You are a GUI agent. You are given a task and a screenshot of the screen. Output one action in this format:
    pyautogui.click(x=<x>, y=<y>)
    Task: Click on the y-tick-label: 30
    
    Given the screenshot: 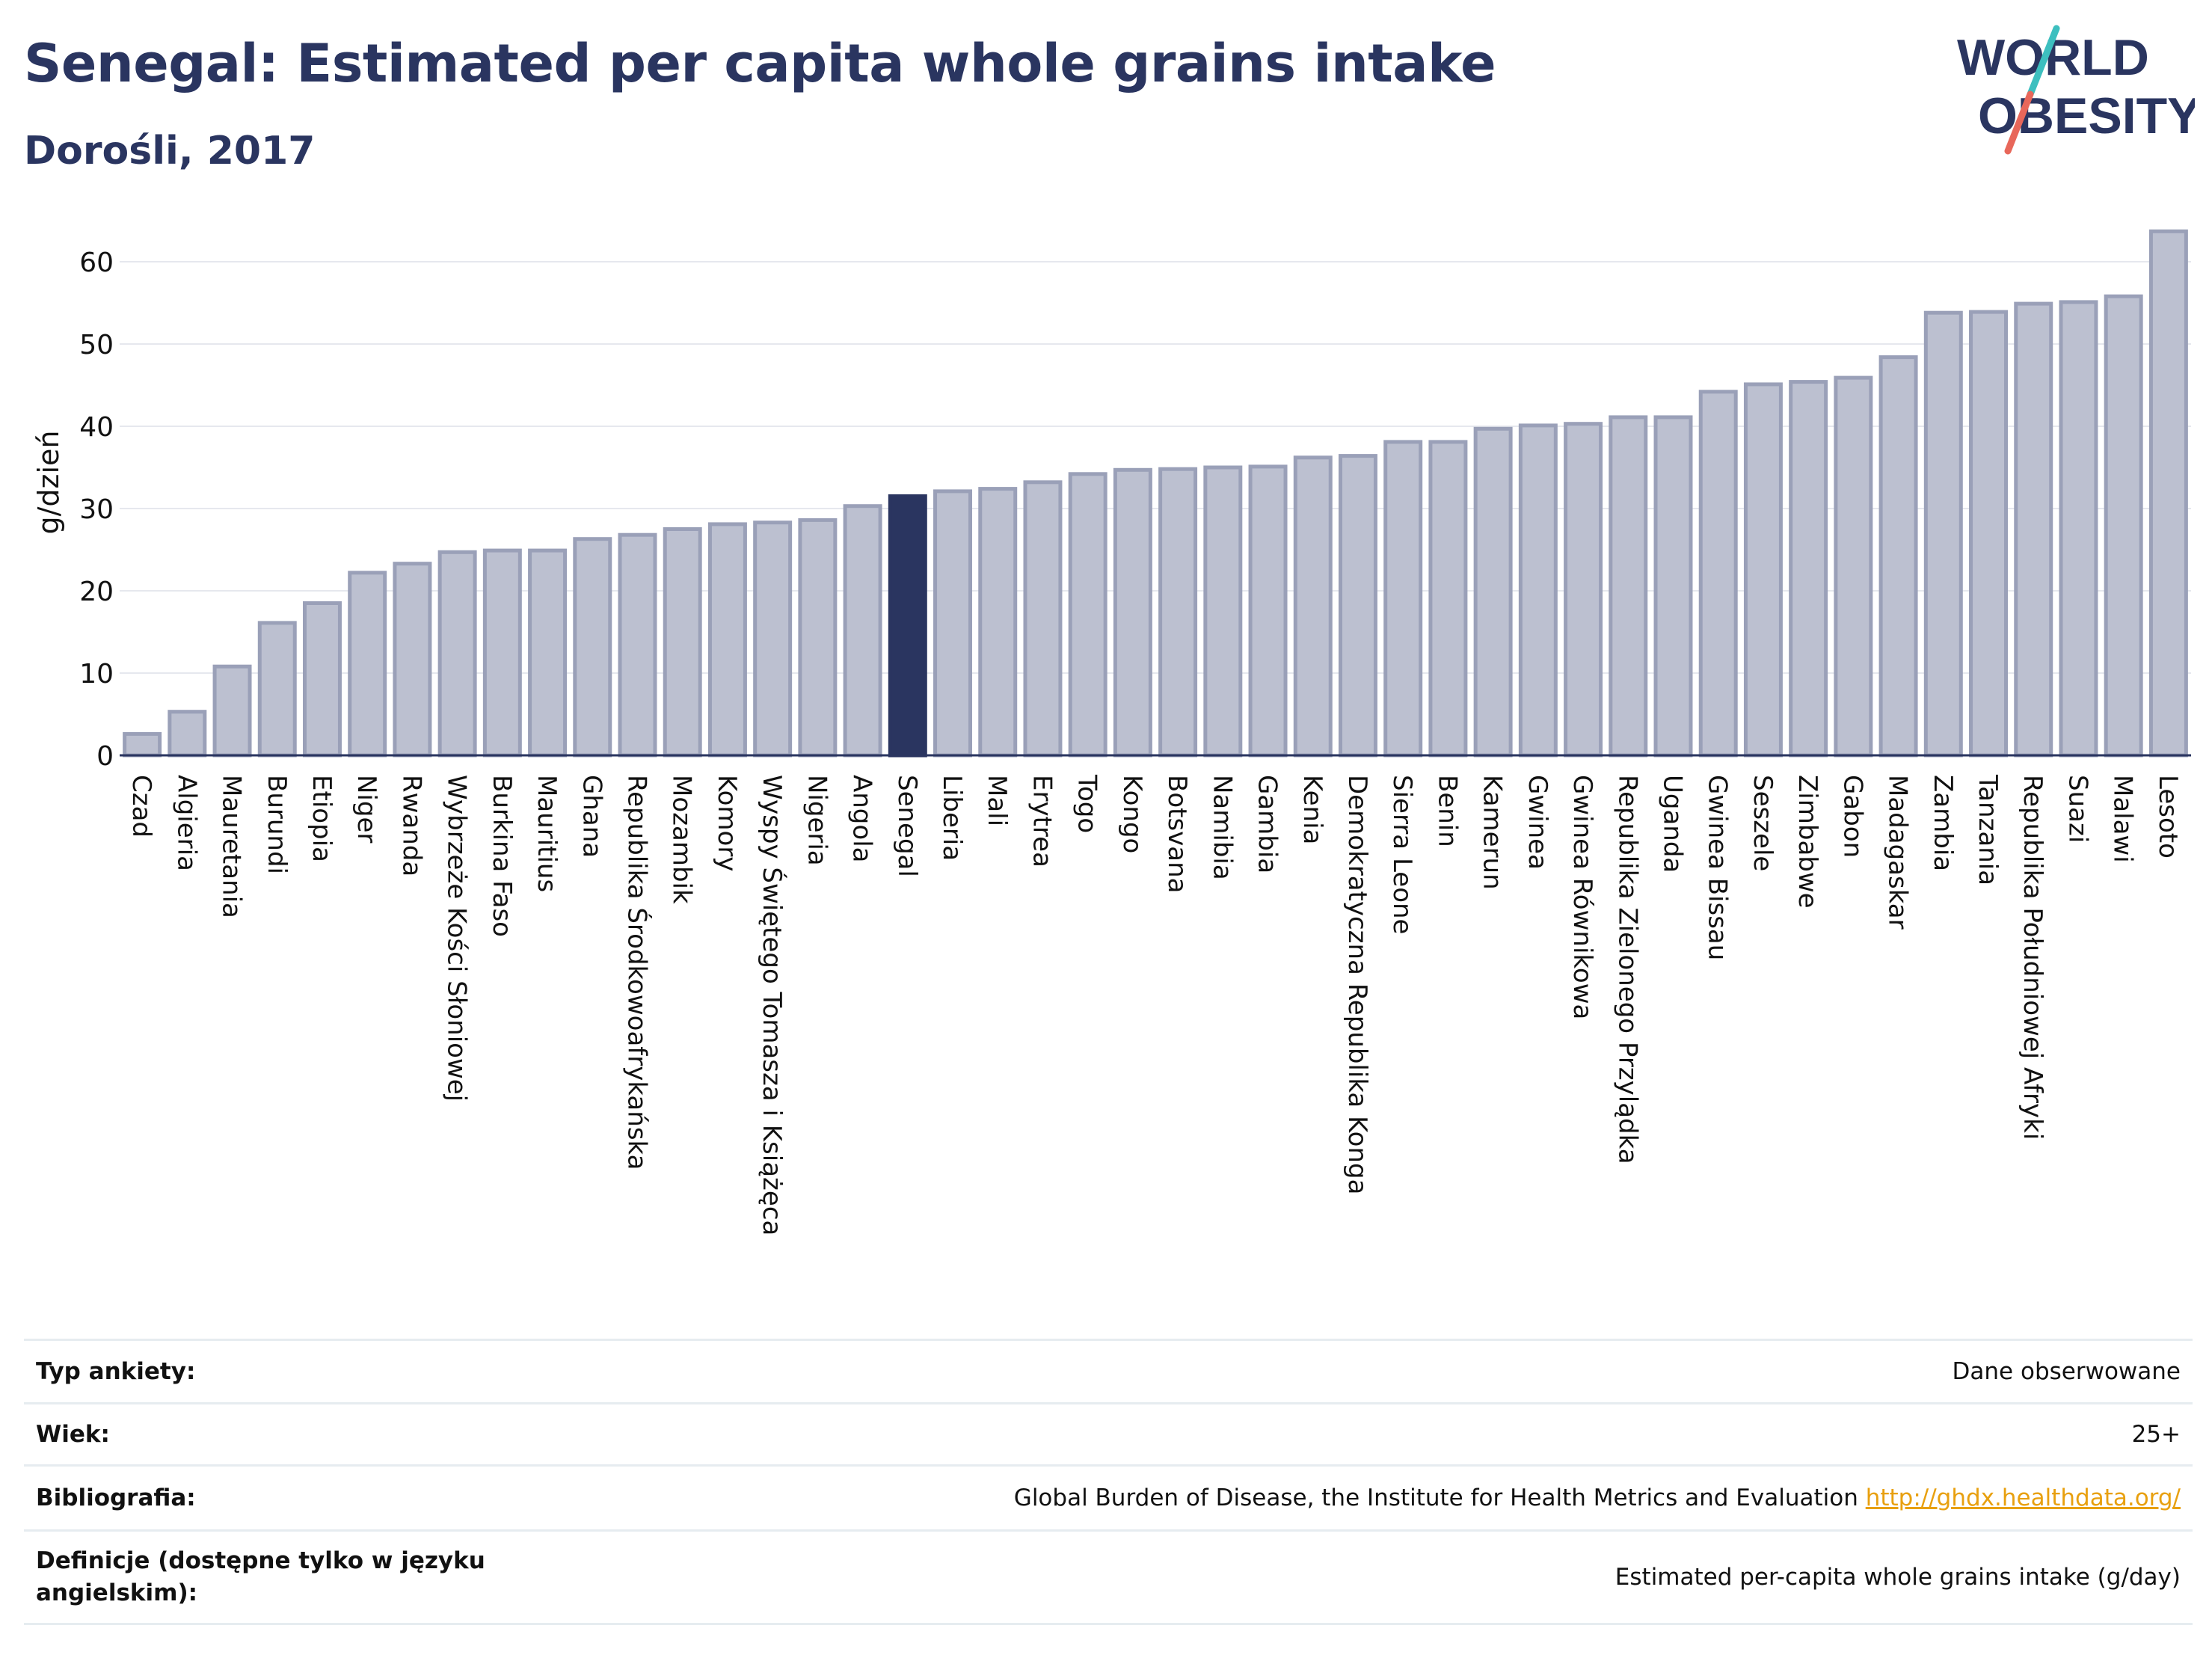 What is the action you would take?
    pyautogui.click(x=96, y=509)
    